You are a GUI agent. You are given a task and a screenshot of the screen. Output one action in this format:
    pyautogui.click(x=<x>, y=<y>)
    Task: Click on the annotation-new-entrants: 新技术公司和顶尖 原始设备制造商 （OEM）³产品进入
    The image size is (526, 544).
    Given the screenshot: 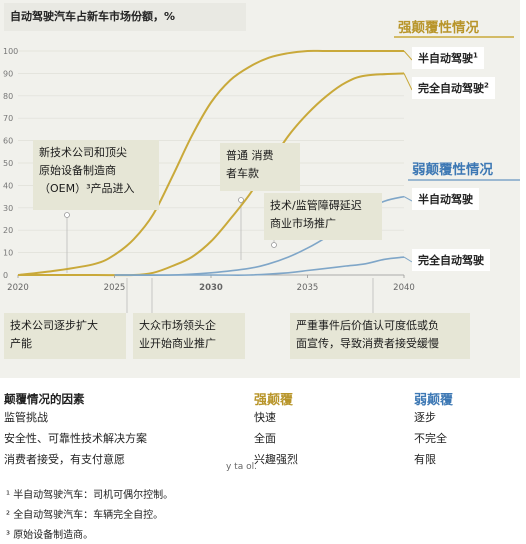 What is the action you would take?
    pyautogui.click(x=96, y=175)
    